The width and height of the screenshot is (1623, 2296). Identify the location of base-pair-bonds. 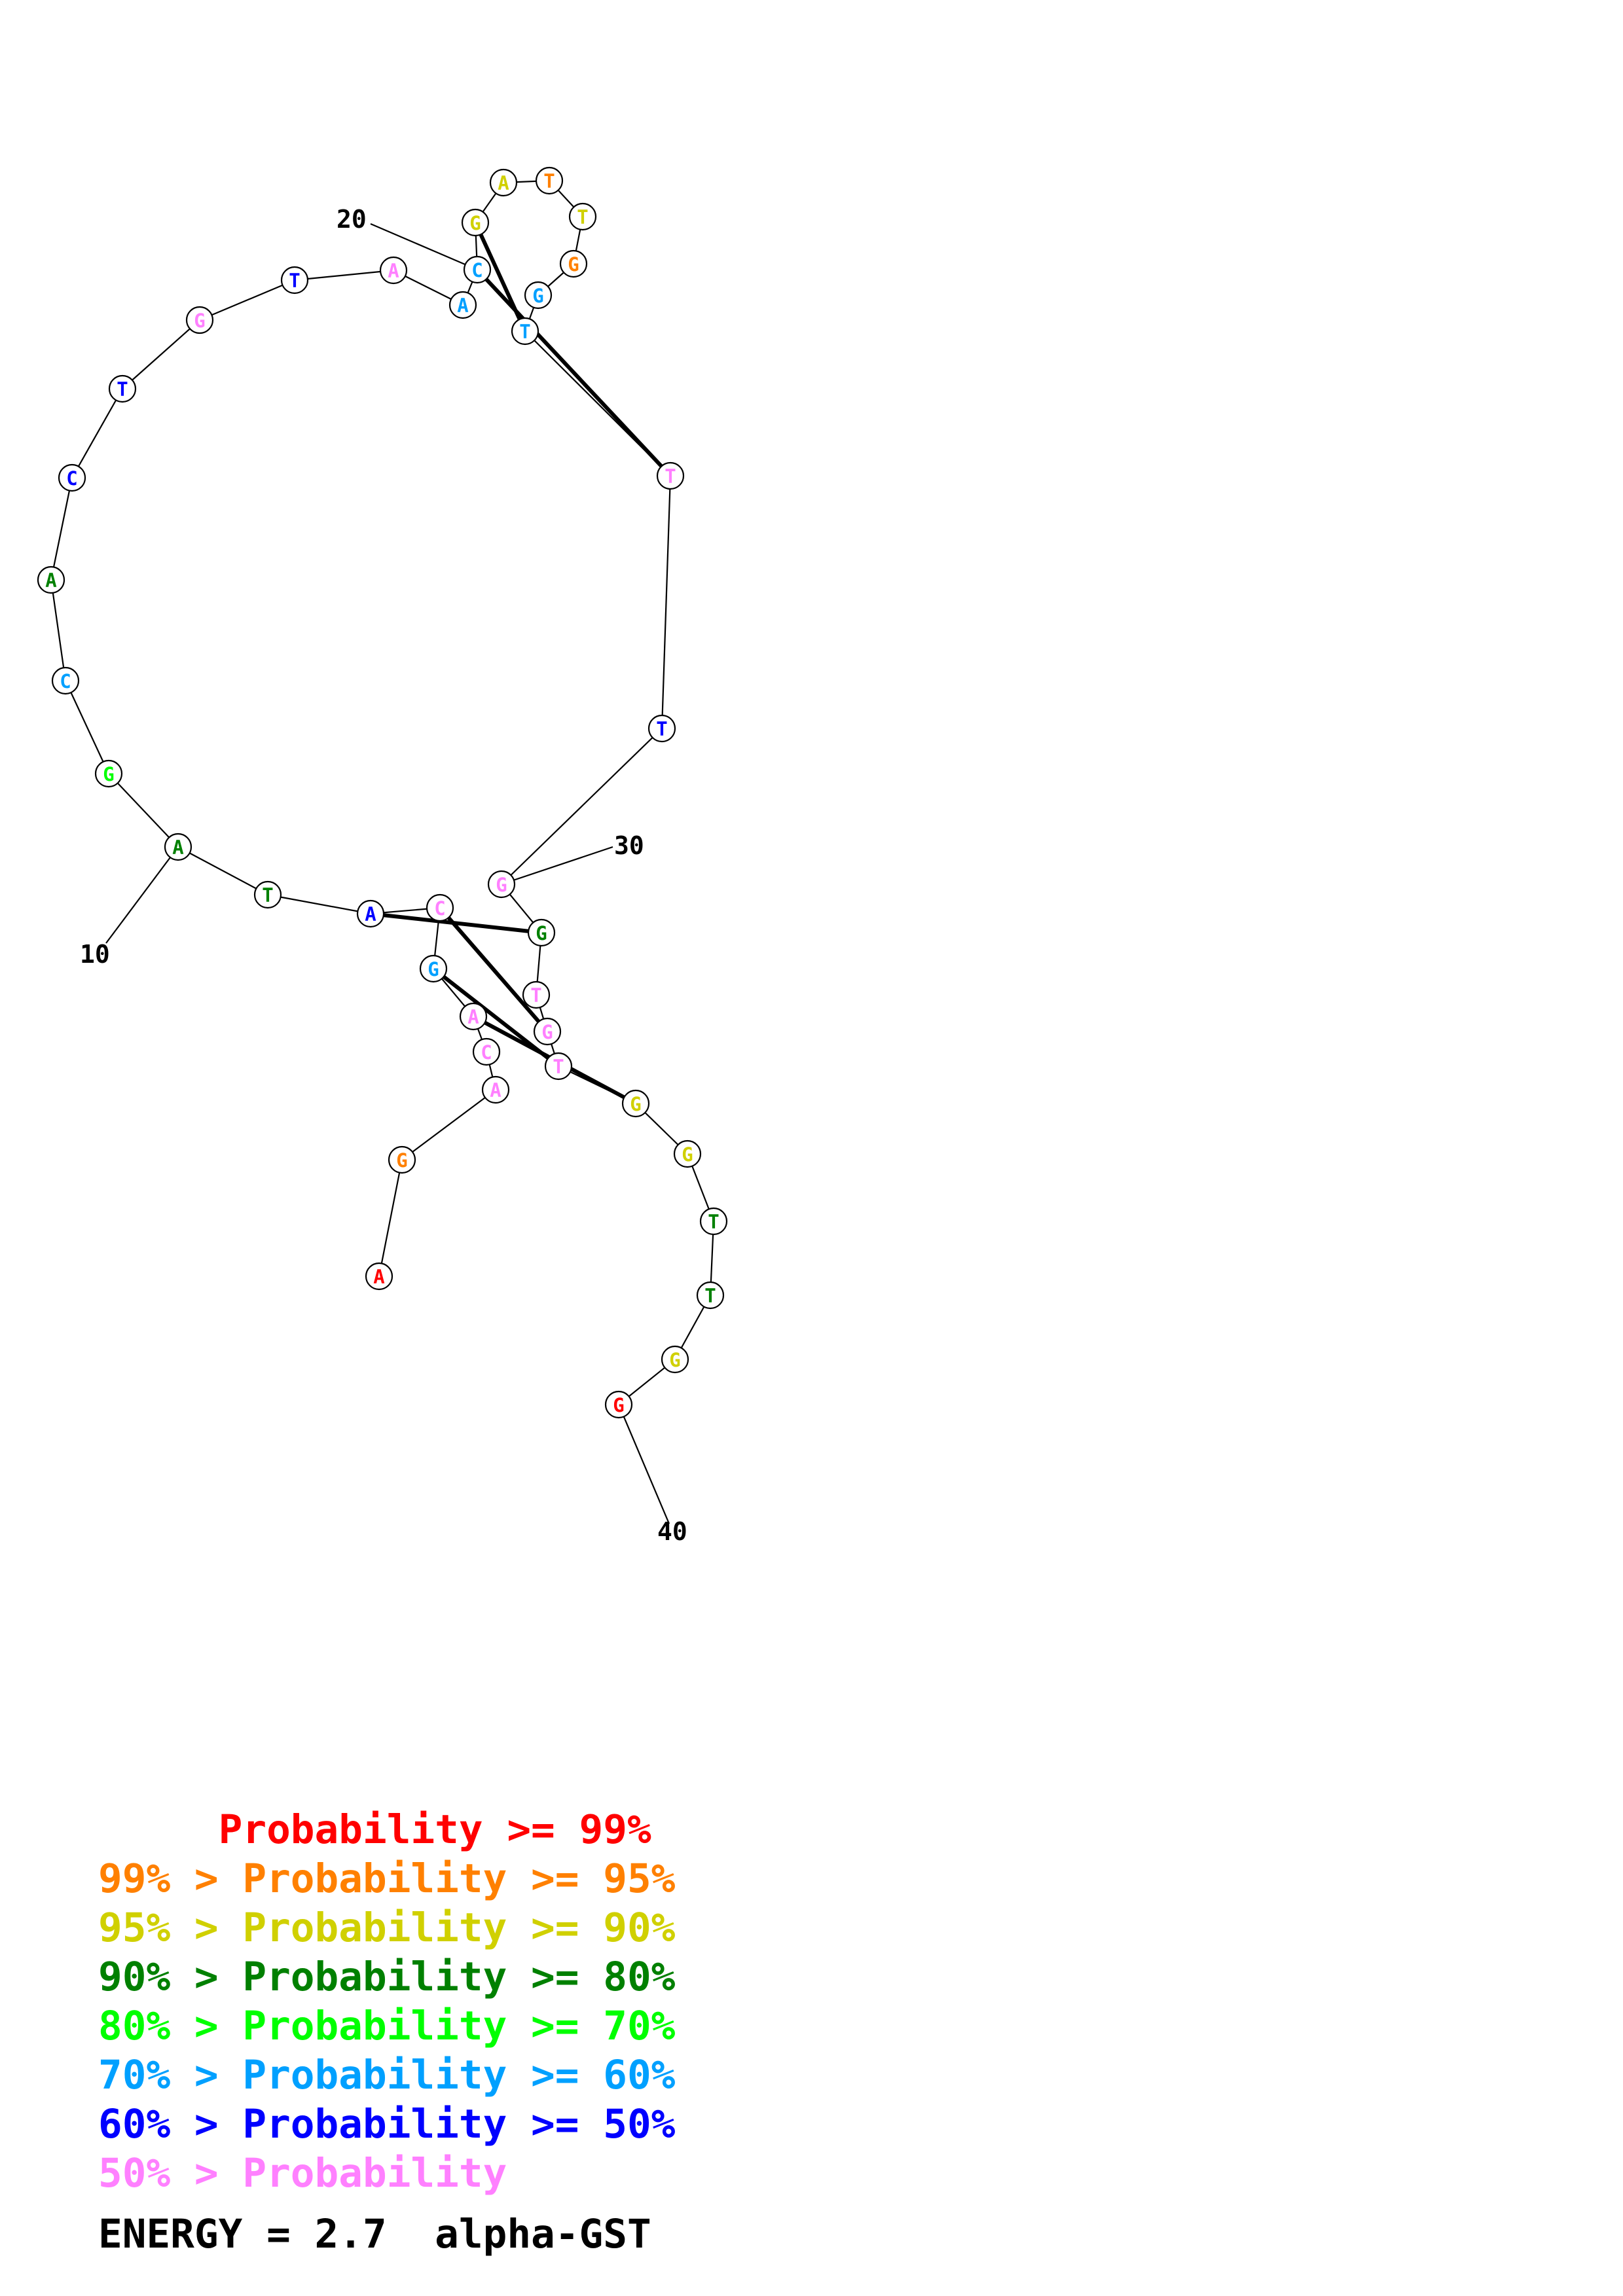
(521, 663).